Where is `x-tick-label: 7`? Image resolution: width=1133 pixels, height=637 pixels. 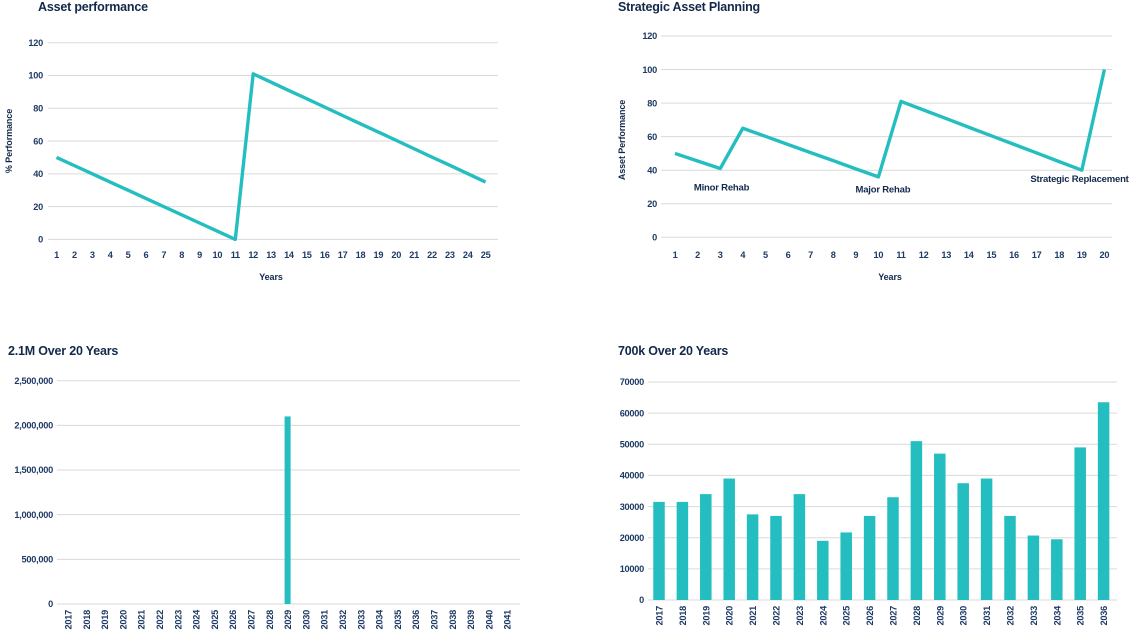 x-tick-label: 7 is located at coordinates (810, 255).